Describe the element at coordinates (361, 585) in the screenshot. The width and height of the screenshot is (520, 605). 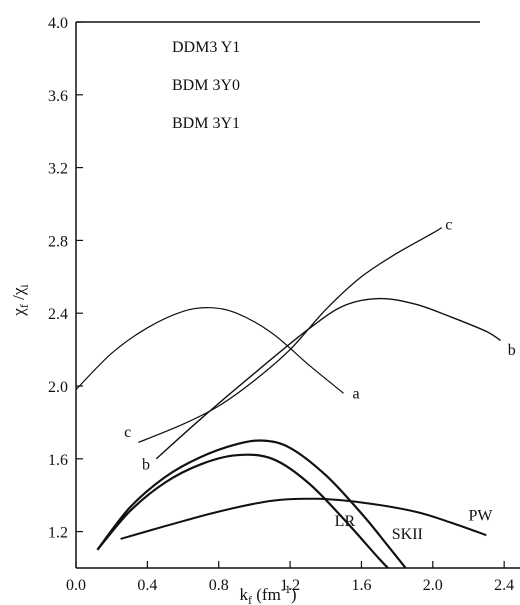
I see `x-tick-label: 1.6` at that location.